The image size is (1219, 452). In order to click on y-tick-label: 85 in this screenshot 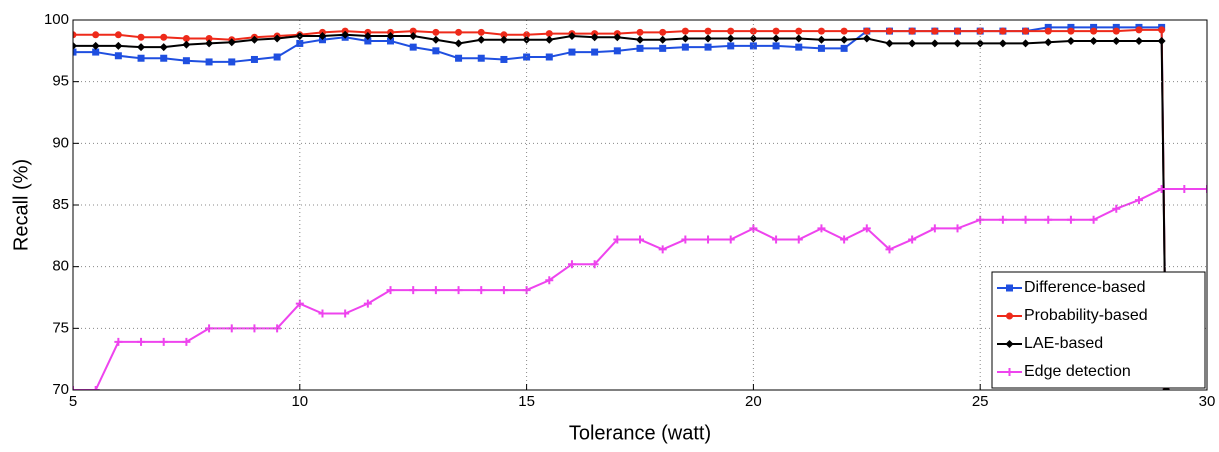, I will do `click(60, 204)`.